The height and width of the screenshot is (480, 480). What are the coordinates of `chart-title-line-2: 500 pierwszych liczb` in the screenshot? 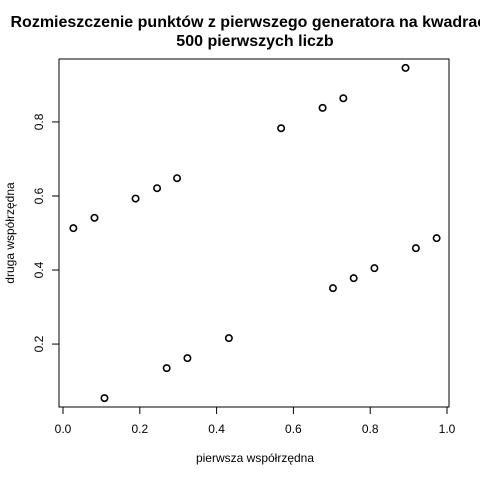 It's located at (255, 41).